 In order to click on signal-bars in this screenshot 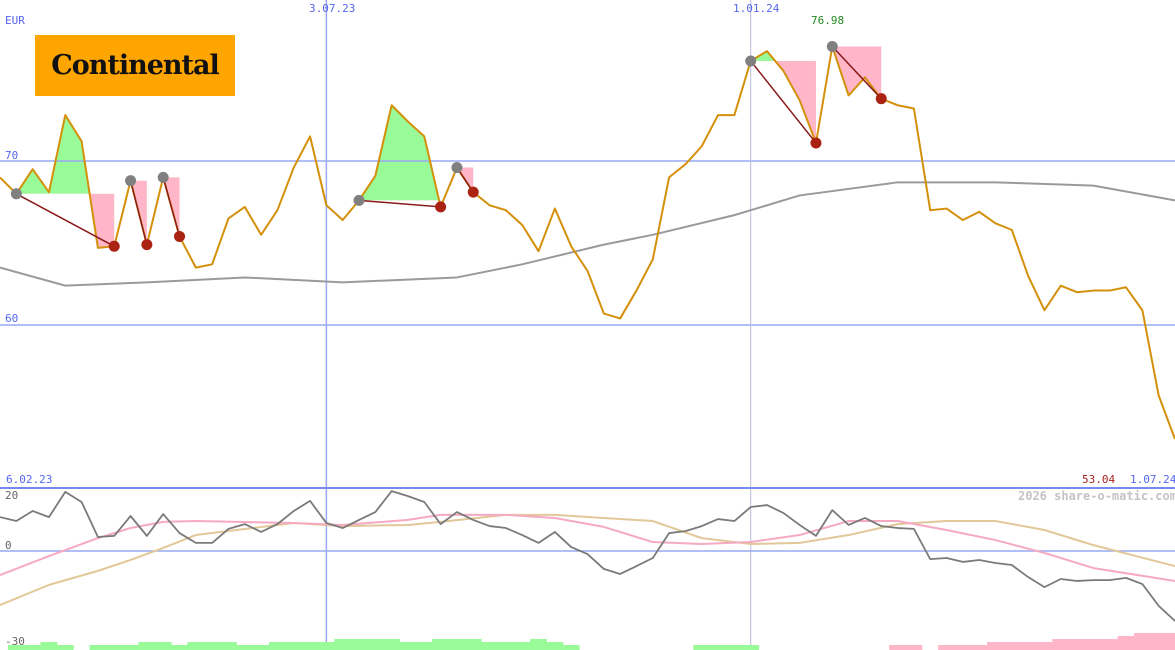, I will do `click(591, 641)`.